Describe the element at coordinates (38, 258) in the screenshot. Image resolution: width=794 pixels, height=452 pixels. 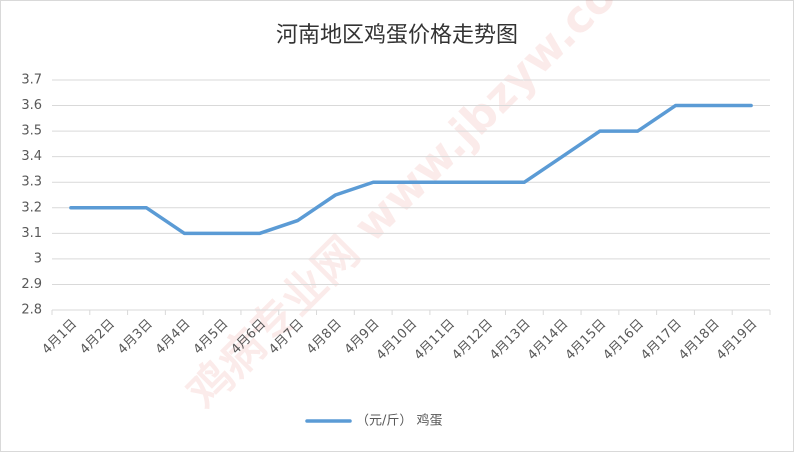
I see `y-tick-label: 3` at that location.